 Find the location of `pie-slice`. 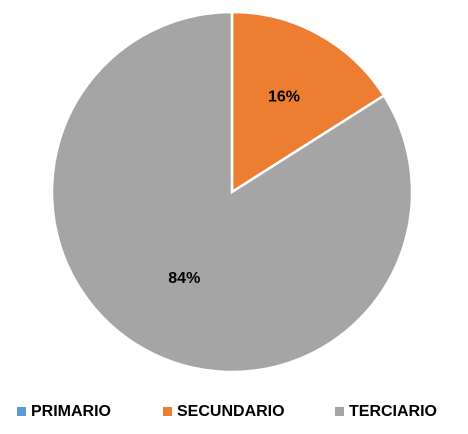

pie-slice is located at coordinates (308, 102).